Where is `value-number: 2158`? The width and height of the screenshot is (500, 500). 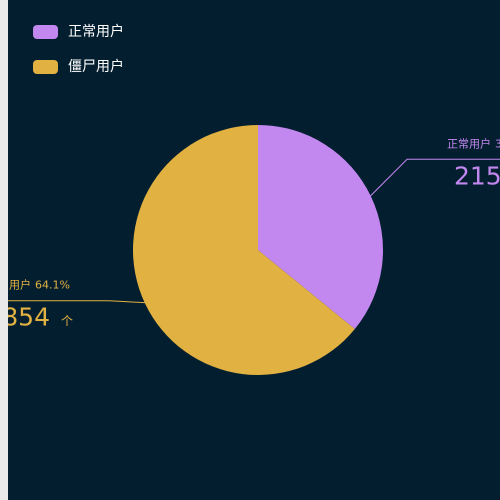
value-number: 2158 is located at coordinates (477, 175).